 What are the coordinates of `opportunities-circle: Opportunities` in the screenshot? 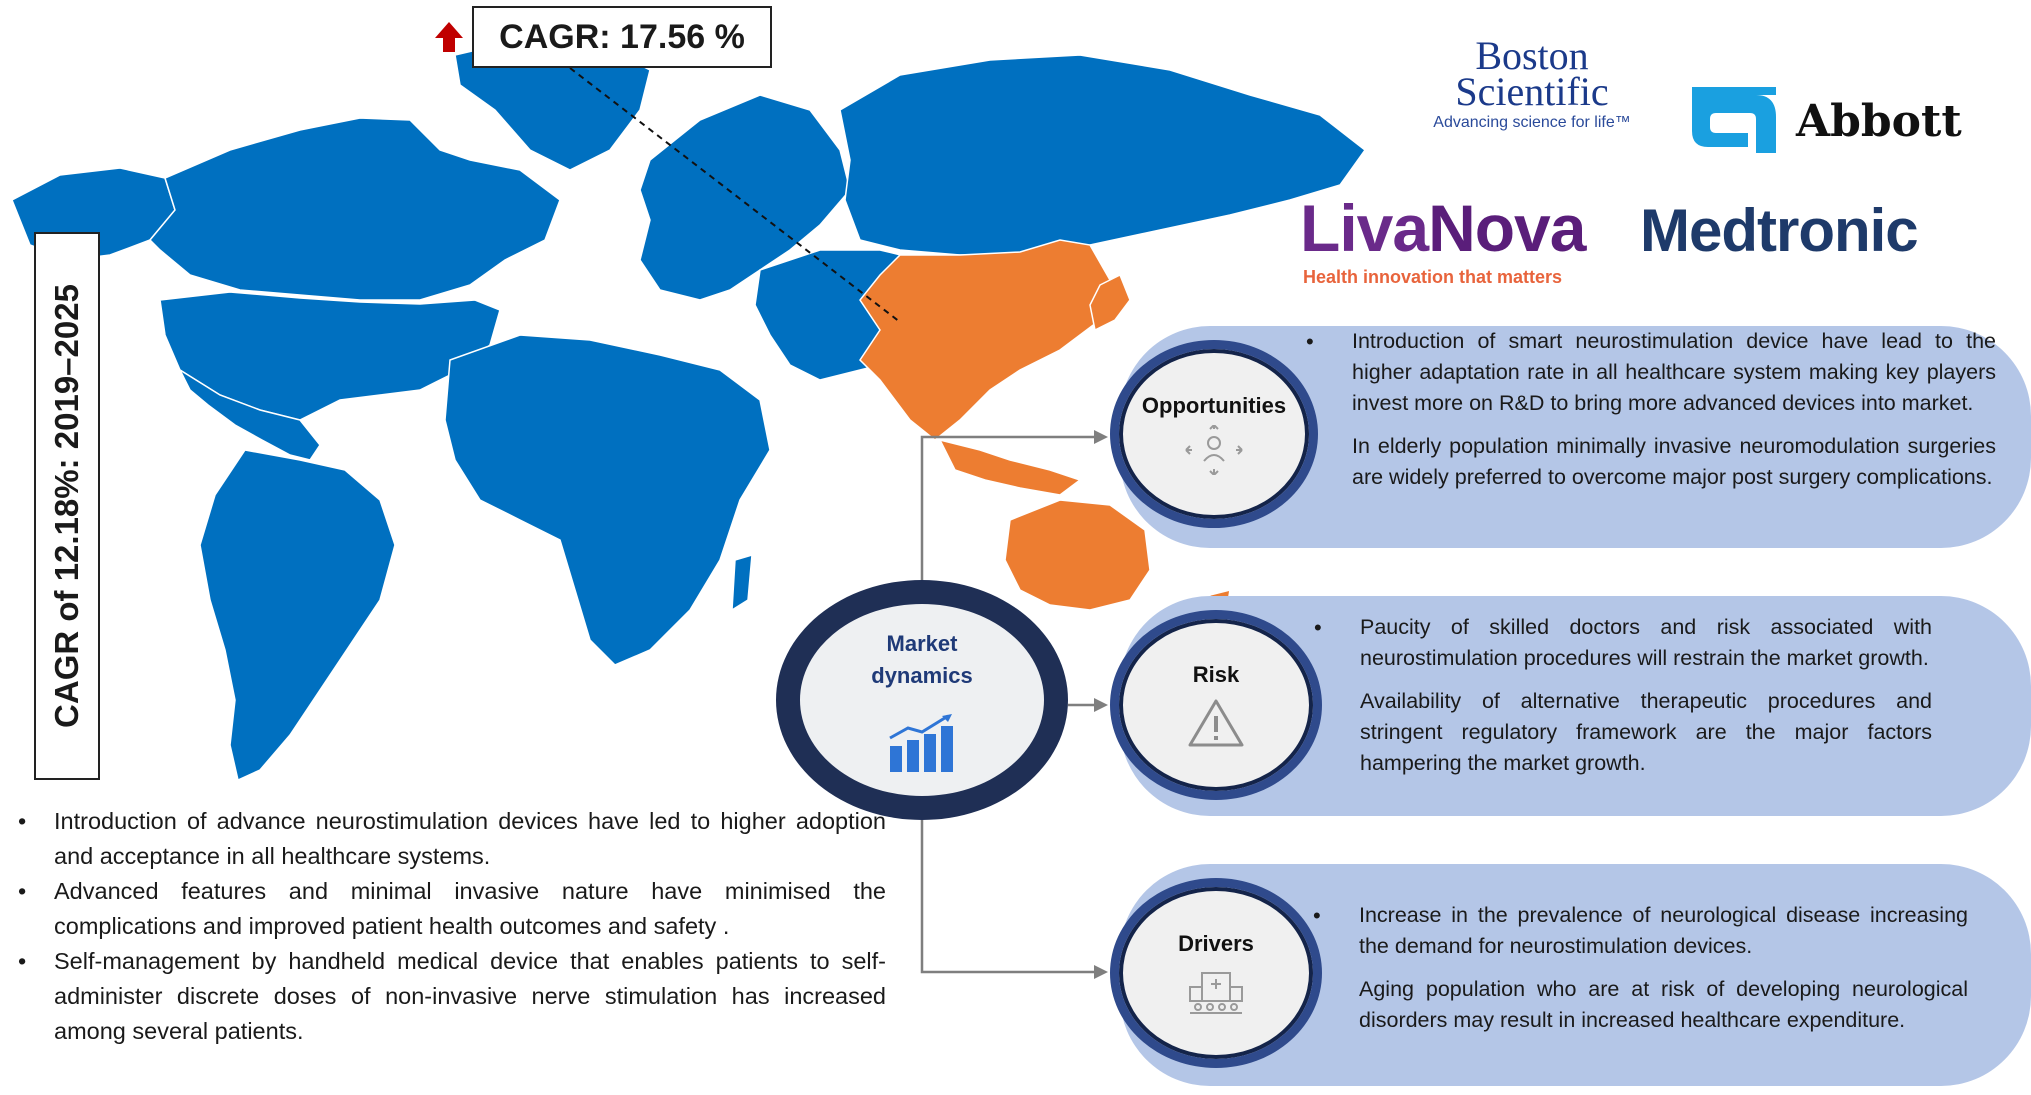 It's located at (1214, 434).